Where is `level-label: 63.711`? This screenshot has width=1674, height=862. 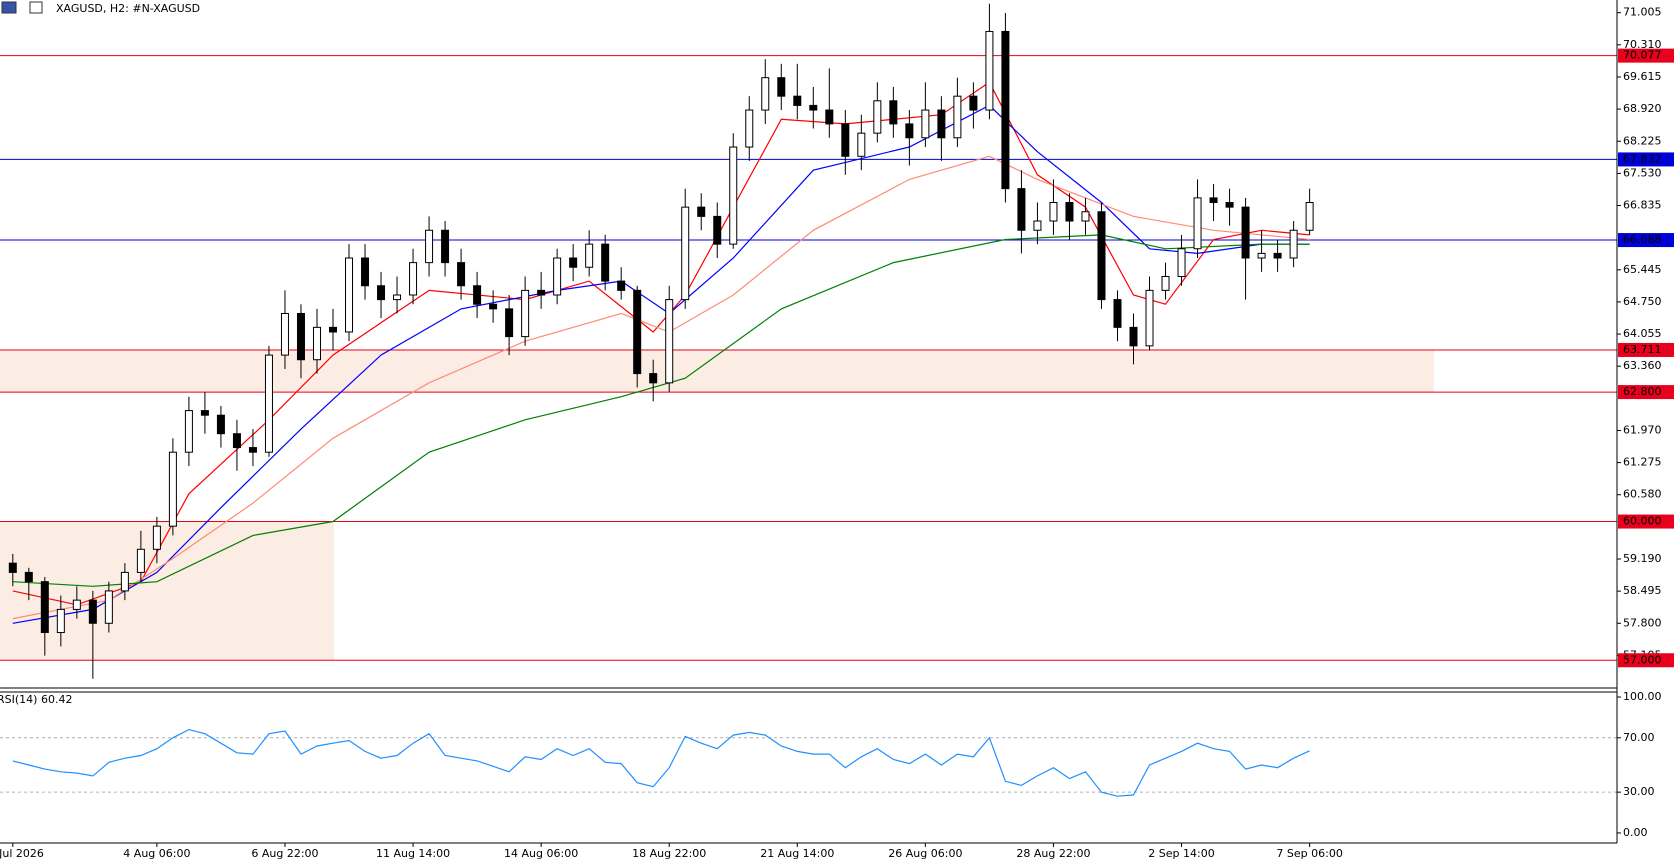 level-label: 63.711 is located at coordinates (1642, 349).